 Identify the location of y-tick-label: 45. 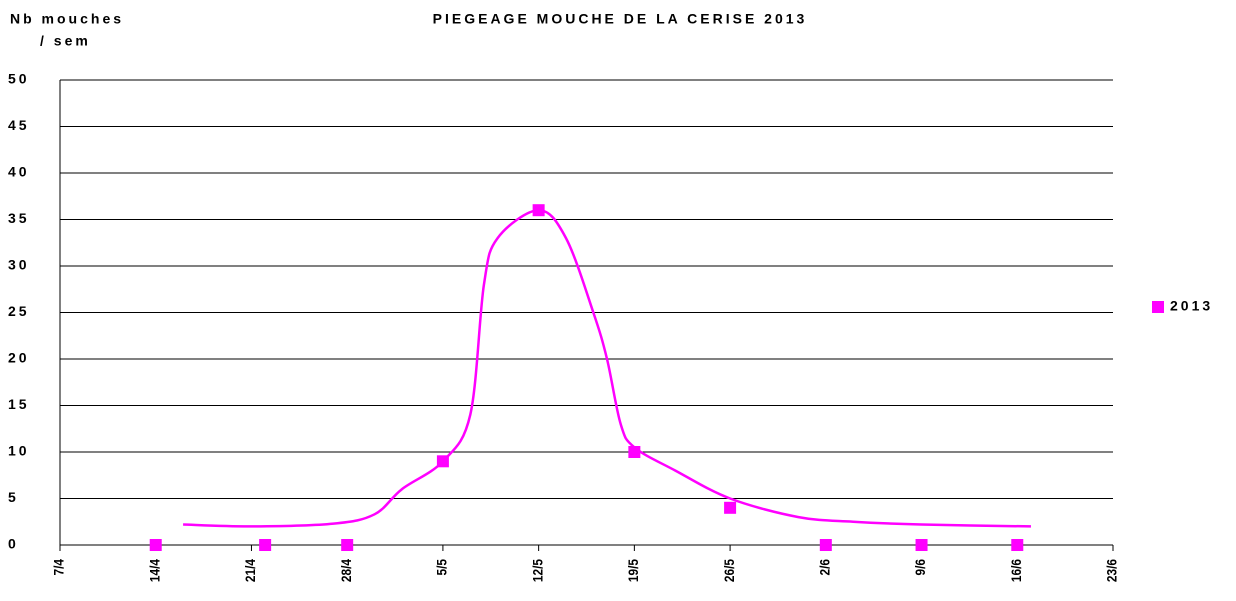
(19, 125).